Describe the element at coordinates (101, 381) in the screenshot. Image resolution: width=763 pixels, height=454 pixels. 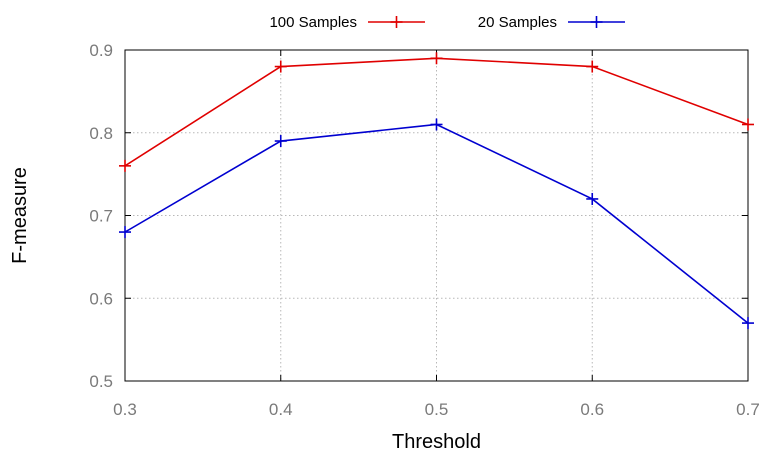
I see `y-tick-label: 0.5` at that location.